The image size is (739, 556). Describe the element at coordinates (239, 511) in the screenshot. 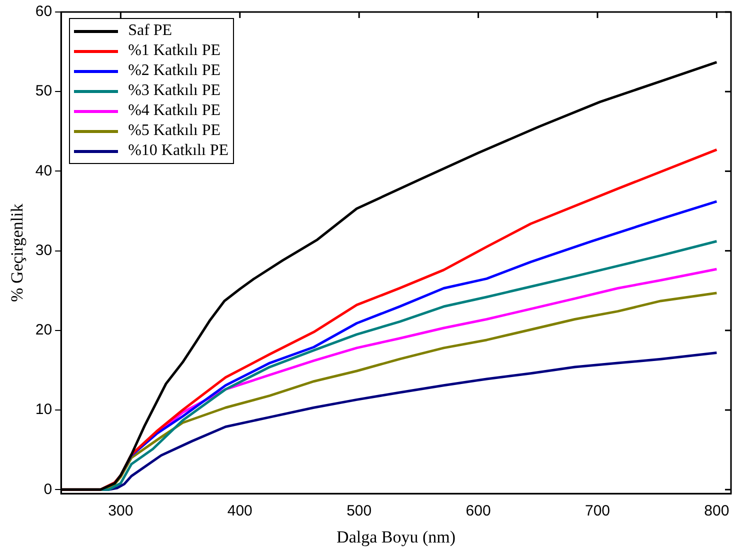

I see `x-tick-label: 400` at that location.